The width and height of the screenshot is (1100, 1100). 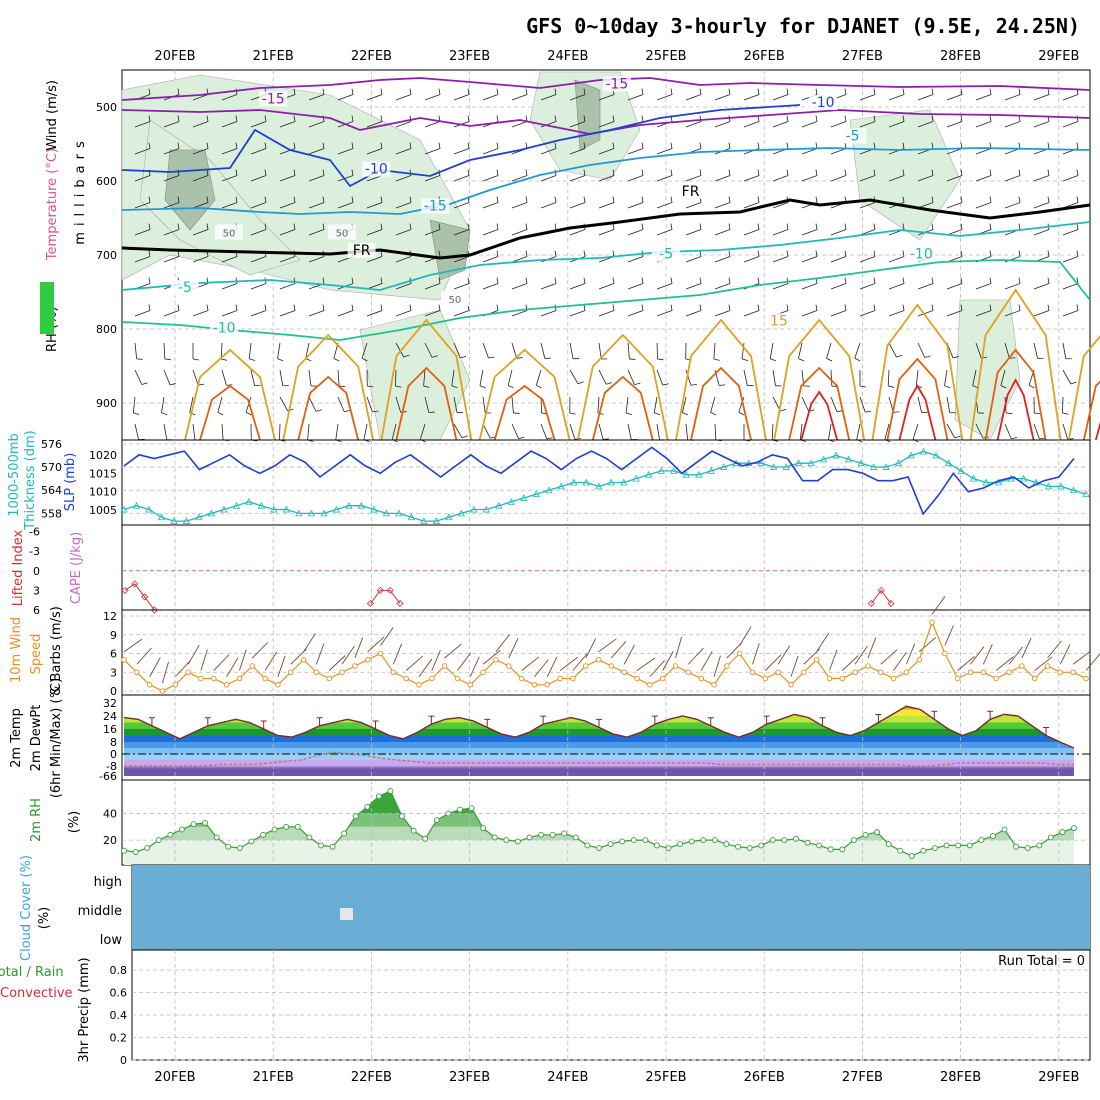 I want to click on lifted-index-label: Lifted Index, so click(x=18, y=567).